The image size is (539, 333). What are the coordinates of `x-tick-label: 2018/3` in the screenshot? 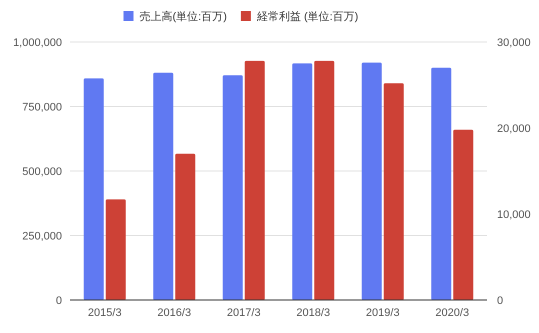 It's located at (313, 313).